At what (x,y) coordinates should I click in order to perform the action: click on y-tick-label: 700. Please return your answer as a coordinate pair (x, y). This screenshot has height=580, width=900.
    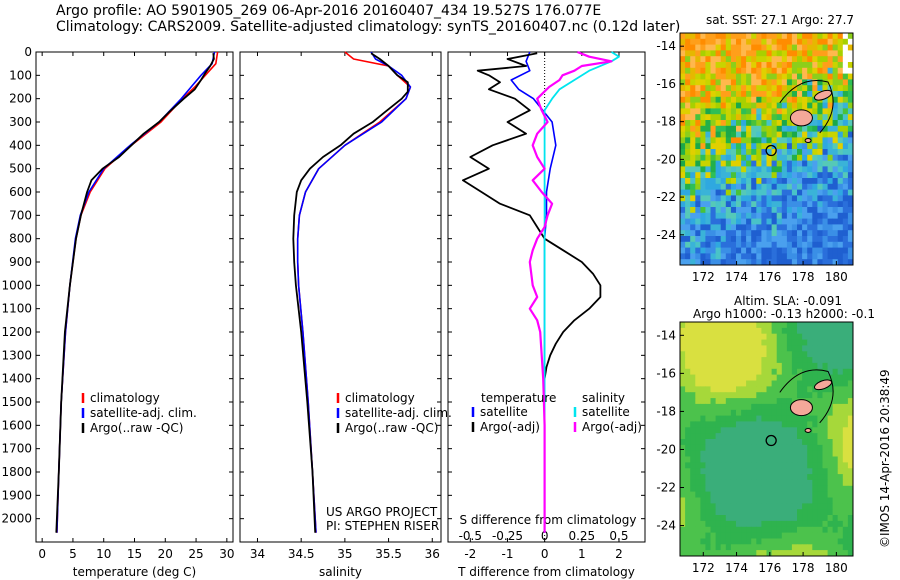
    Looking at the image, I should click on (20, 215).